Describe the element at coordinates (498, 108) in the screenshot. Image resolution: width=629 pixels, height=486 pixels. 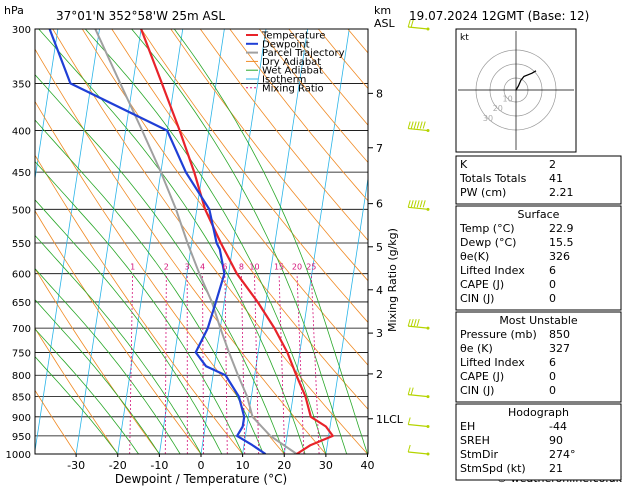
I see `hodograph-ring-label: 20` at that location.